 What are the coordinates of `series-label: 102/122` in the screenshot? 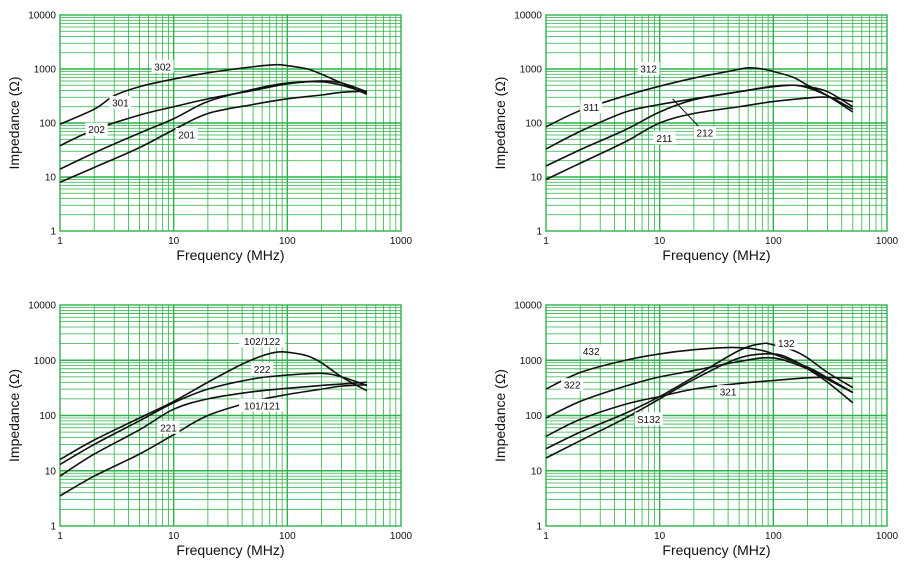 It's located at (262, 341).